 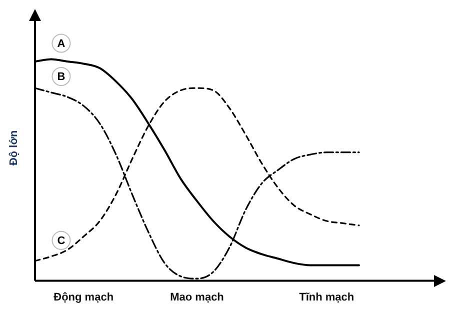 I want to click on series-label: A, so click(x=61, y=44).